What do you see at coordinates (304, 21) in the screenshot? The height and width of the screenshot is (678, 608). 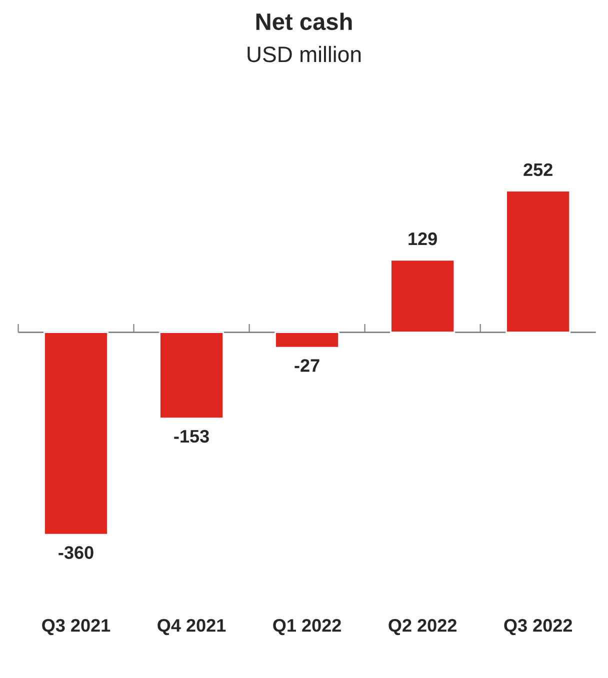 I see `chart-title: Net cash` at bounding box center [304, 21].